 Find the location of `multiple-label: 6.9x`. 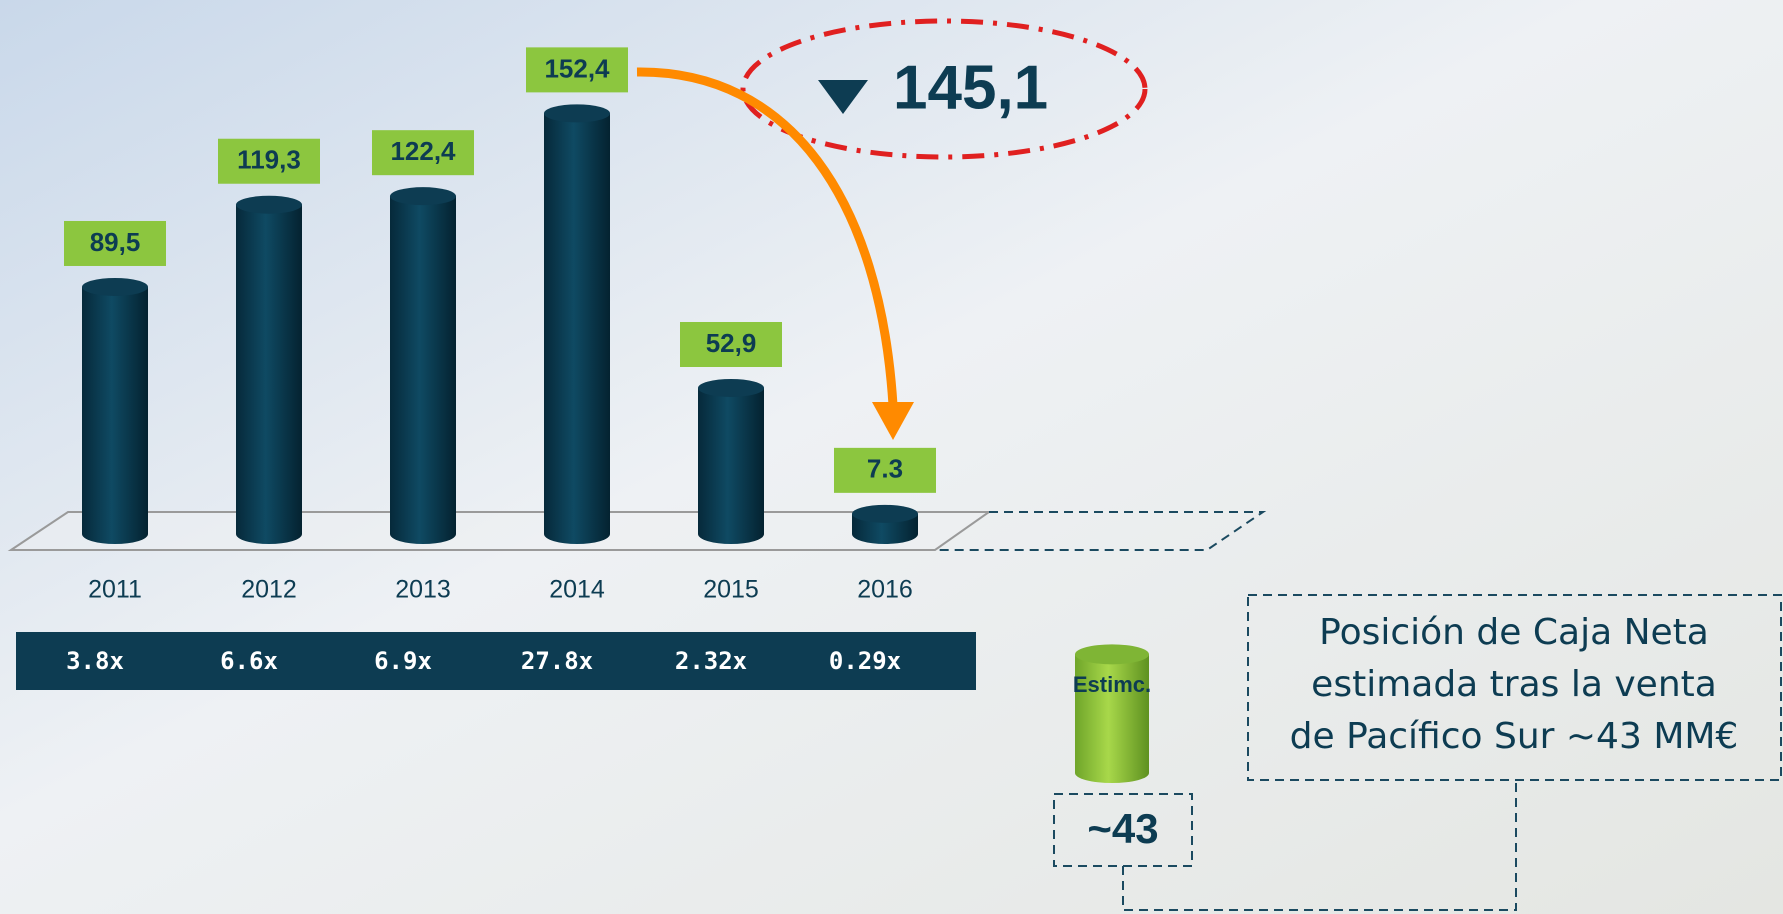

multiple-label: 6.9x is located at coordinates (403, 661).